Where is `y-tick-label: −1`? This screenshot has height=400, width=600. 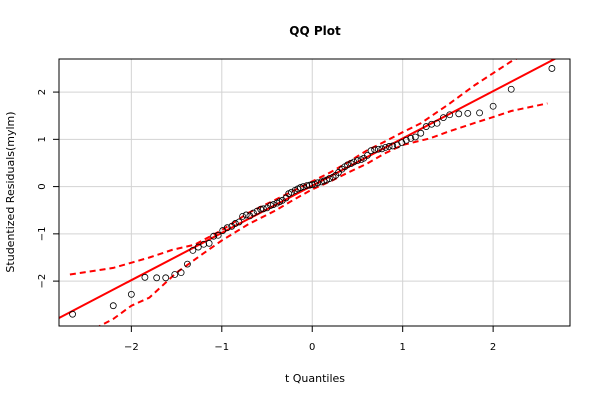 y-tick-label: −1 is located at coordinates (42, 233).